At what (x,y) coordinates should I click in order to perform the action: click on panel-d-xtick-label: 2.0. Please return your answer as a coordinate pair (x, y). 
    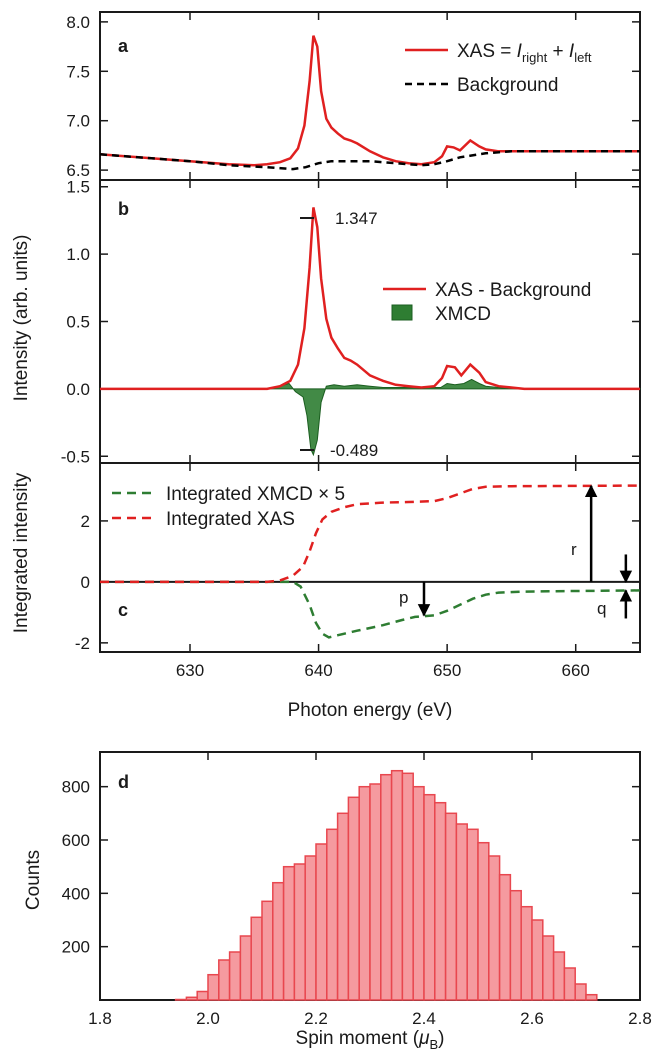
    Looking at the image, I should click on (208, 1018).